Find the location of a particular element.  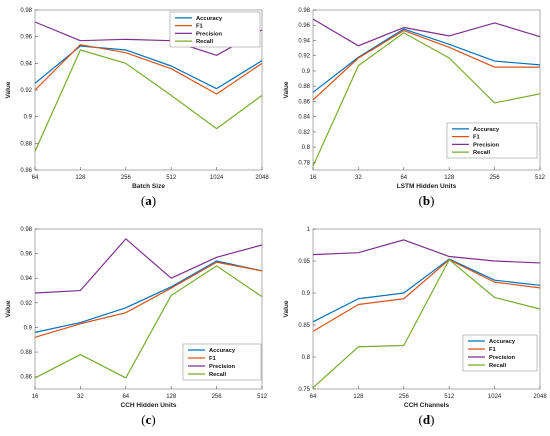

caption-letter: c is located at coordinates (149, 419).